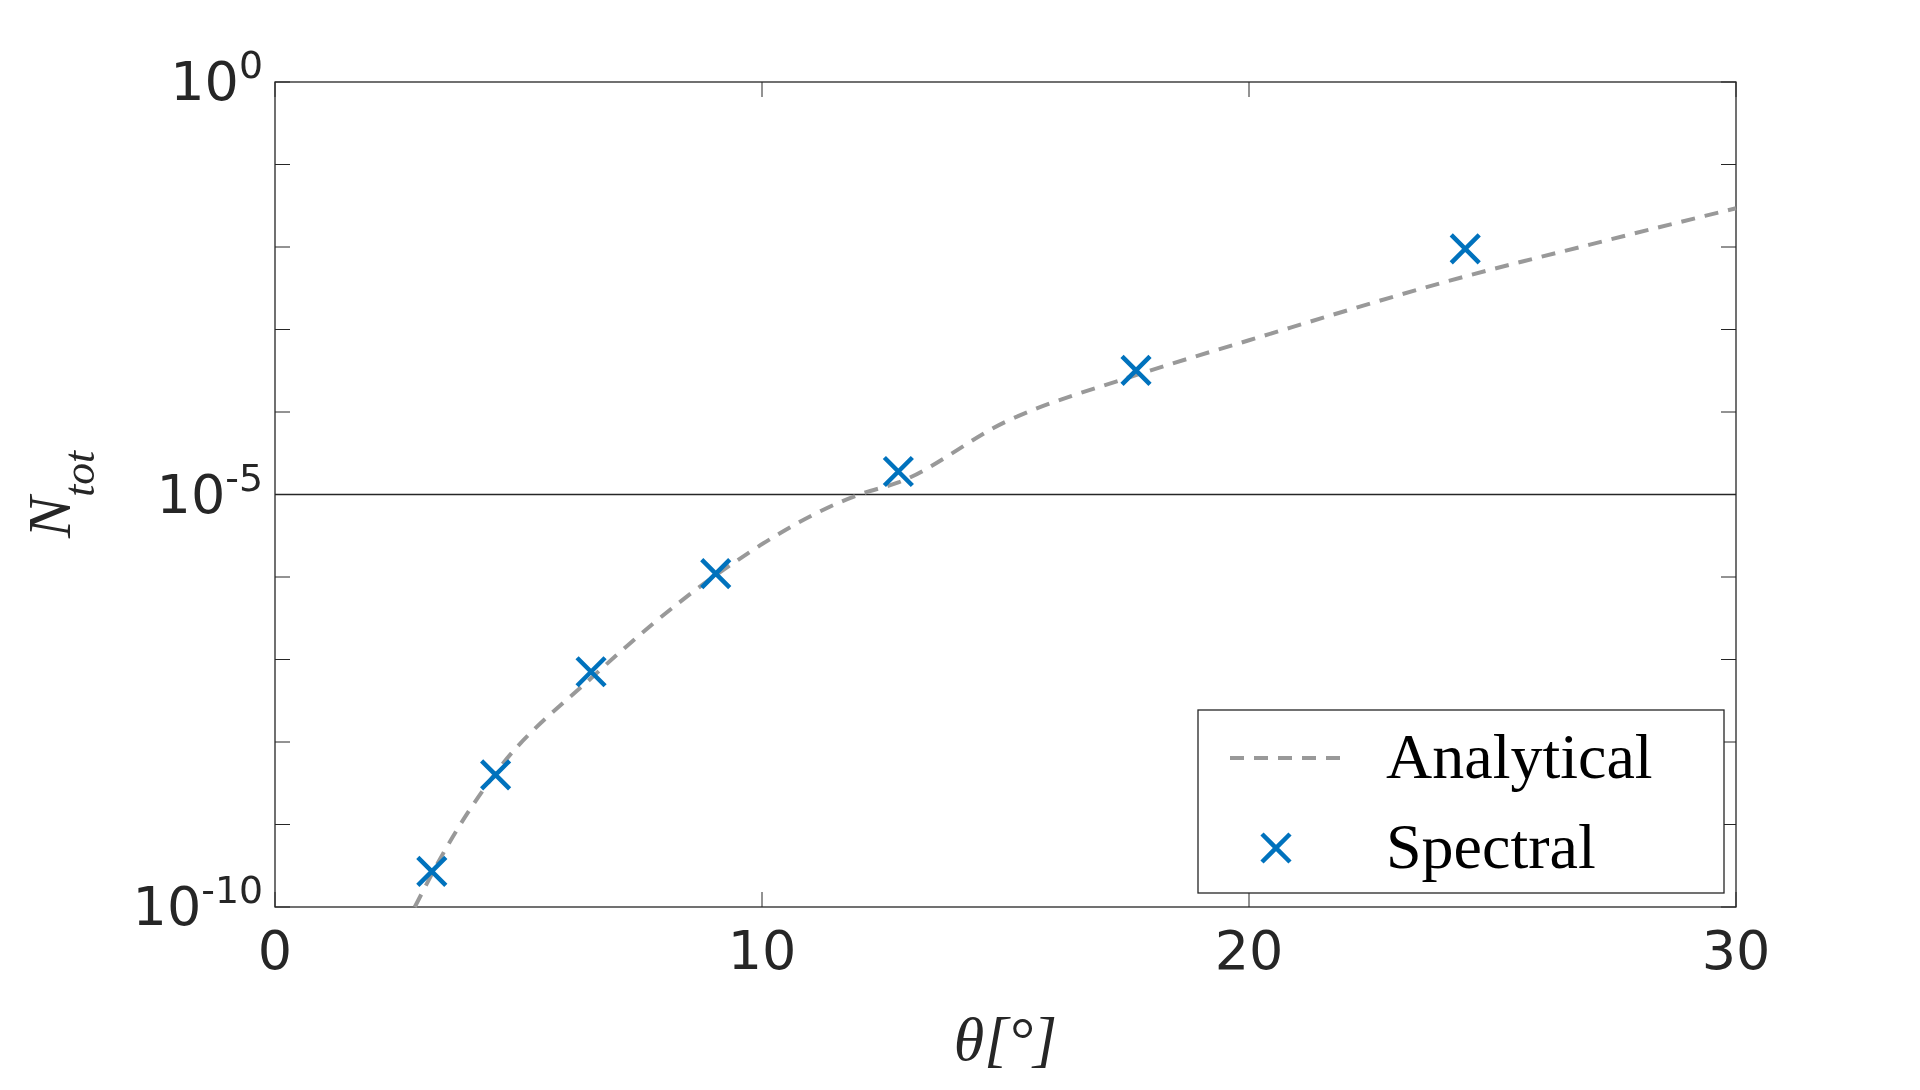 Image resolution: width=1920 pixels, height=1090 pixels. I want to click on legend-label: Analytical, so click(1519, 756).